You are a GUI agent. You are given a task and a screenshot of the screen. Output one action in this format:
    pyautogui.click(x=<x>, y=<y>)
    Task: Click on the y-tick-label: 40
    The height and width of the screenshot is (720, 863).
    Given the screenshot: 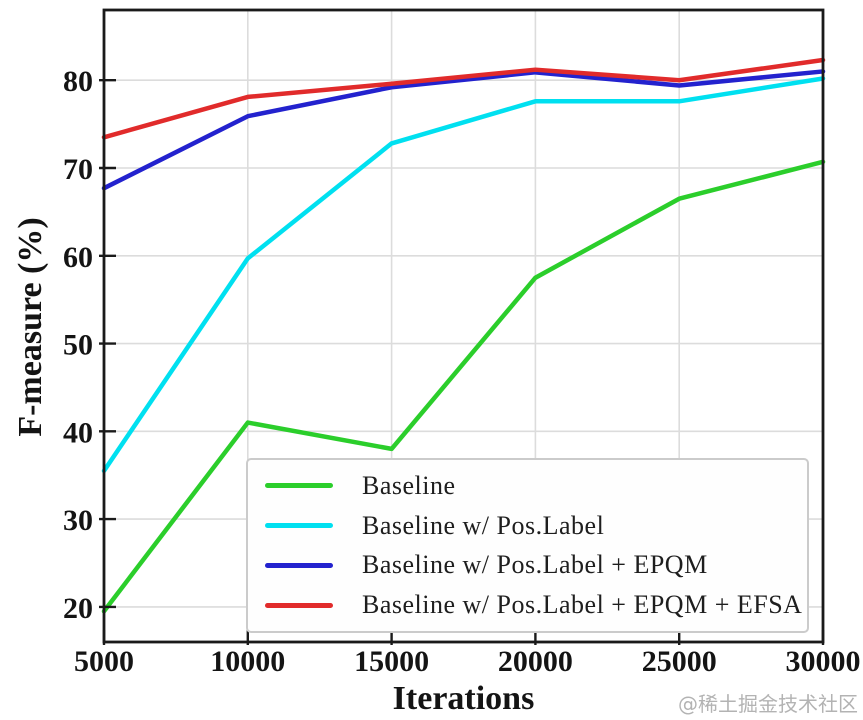 What is the action you would take?
    pyautogui.click(x=78, y=432)
    